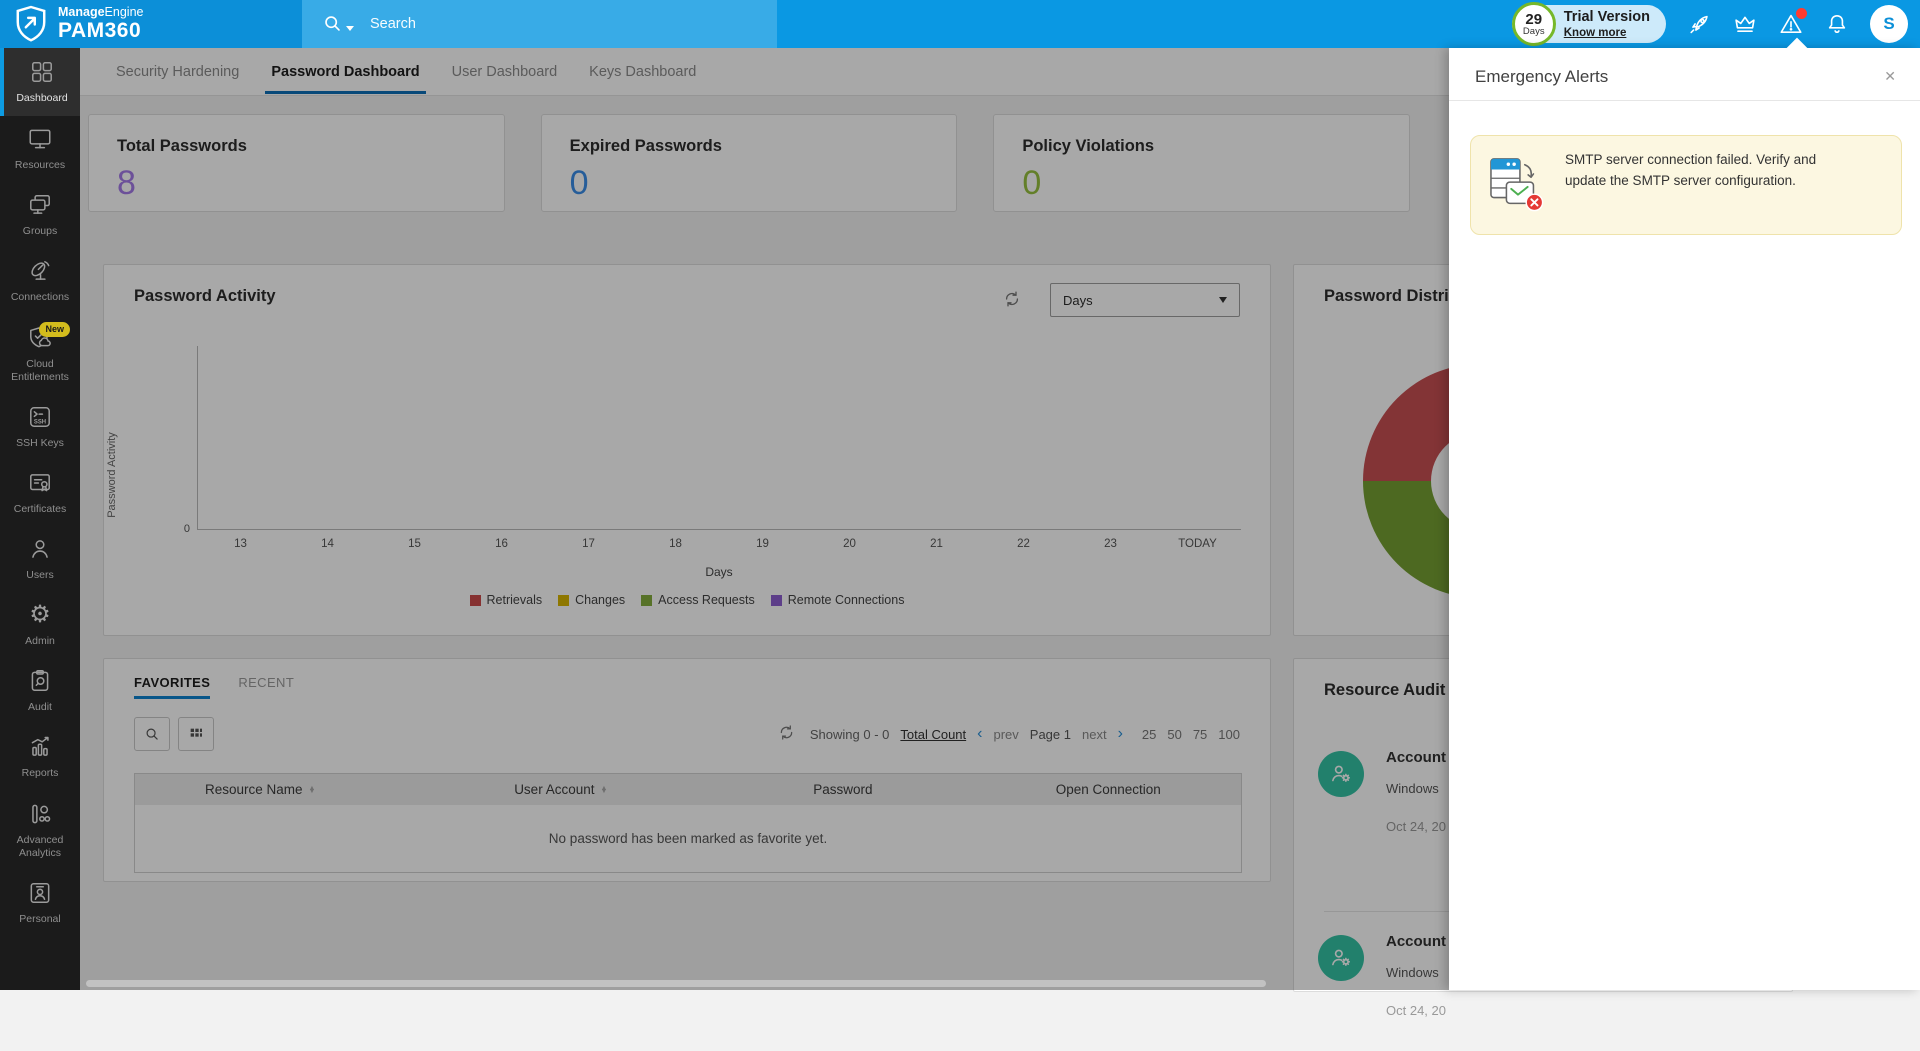 Image resolution: width=1920 pixels, height=1051 pixels. What do you see at coordinates (186, 529) in the screenshot?
I see `activity-origin-label: 0` at bounding box center [186, 529].